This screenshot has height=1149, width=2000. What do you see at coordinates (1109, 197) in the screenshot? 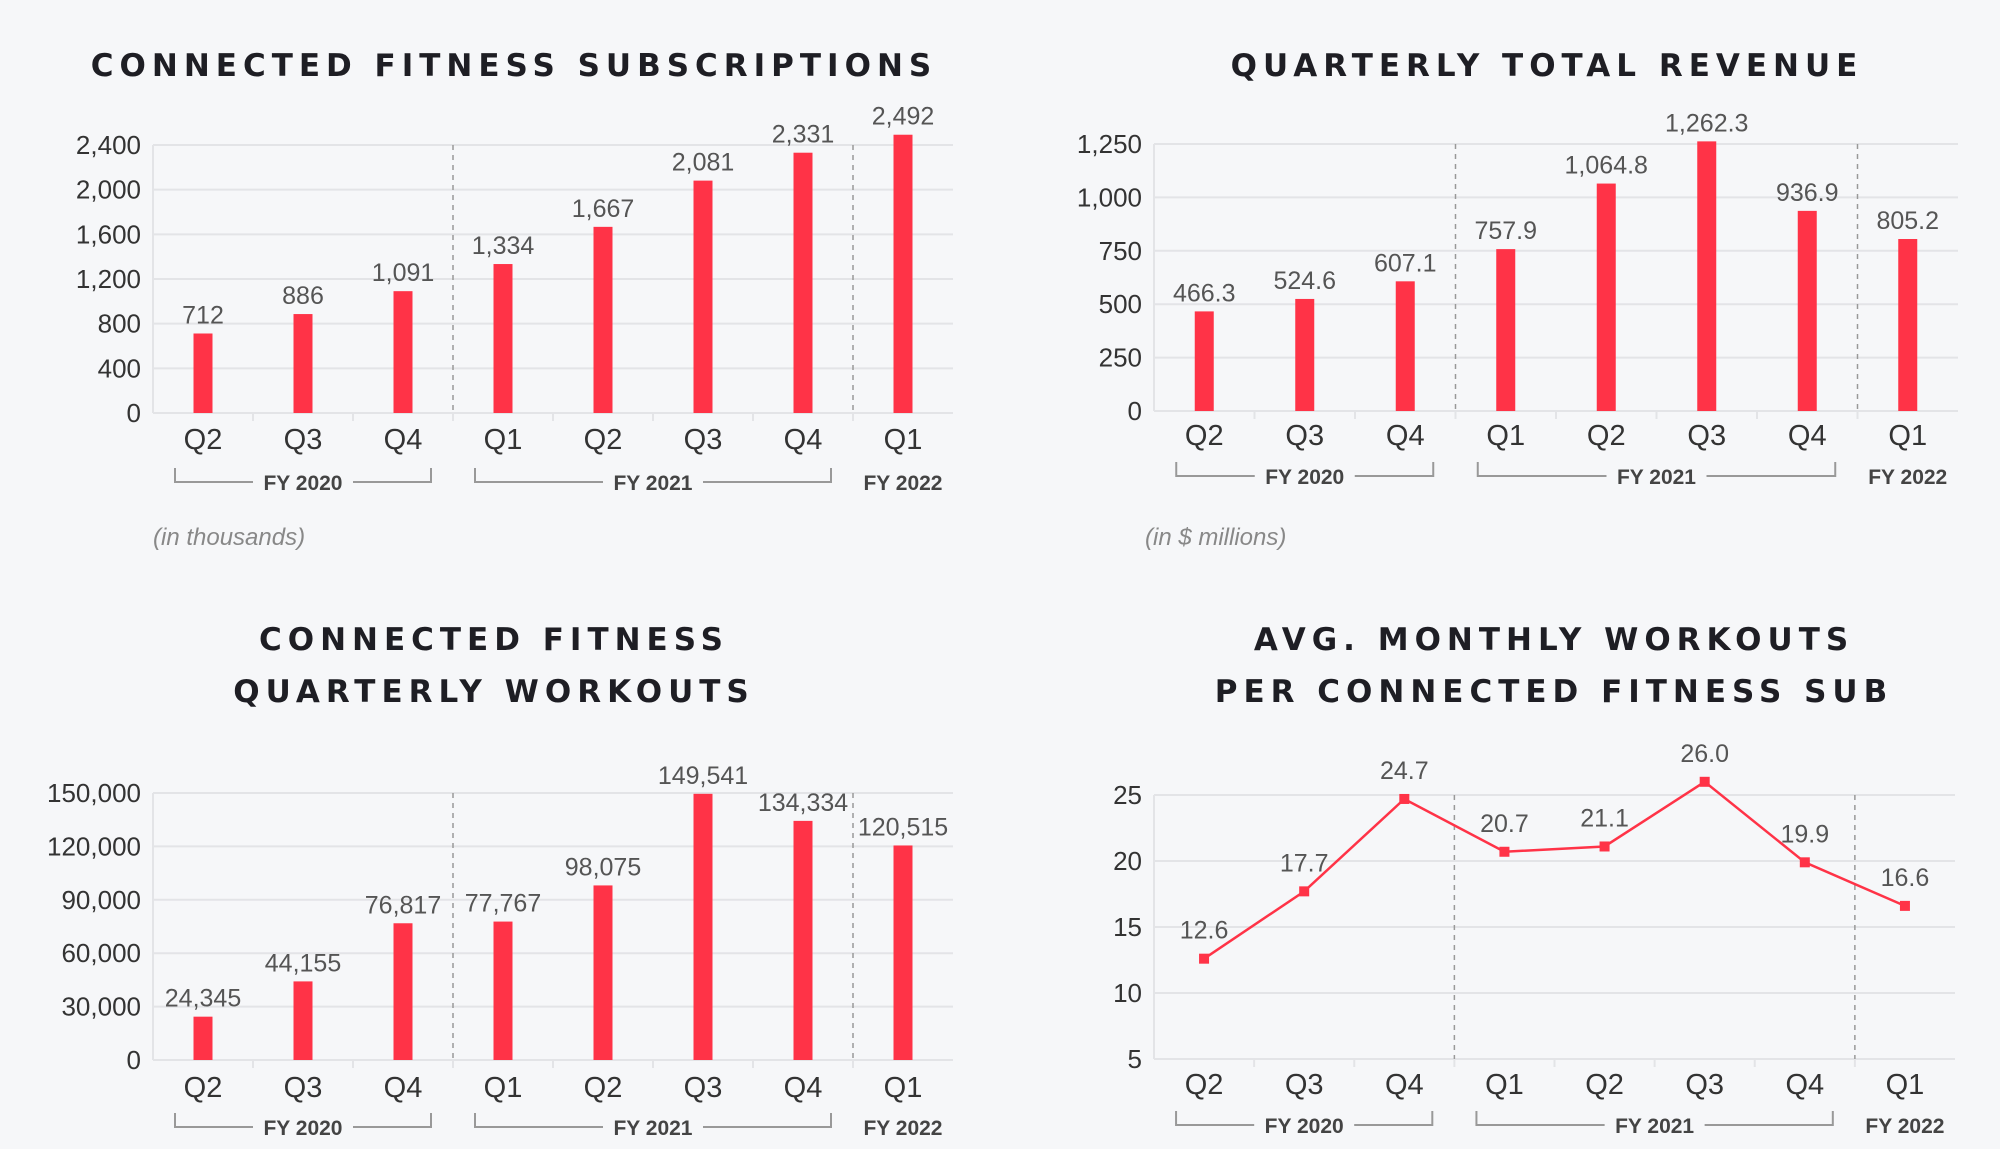
I see `y-tick-label: 1,000` at bounding box center [1109, 197].